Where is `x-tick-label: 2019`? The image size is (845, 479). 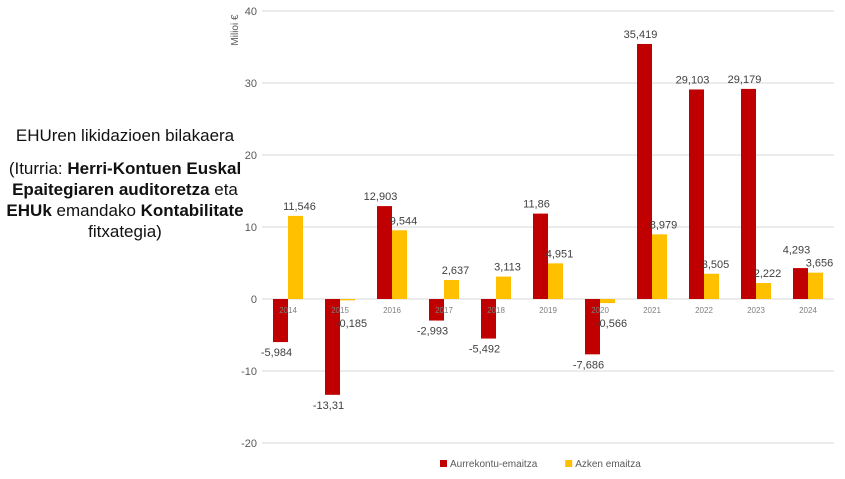
x-tick-label: 2019 is located at coordinates (548, 310).